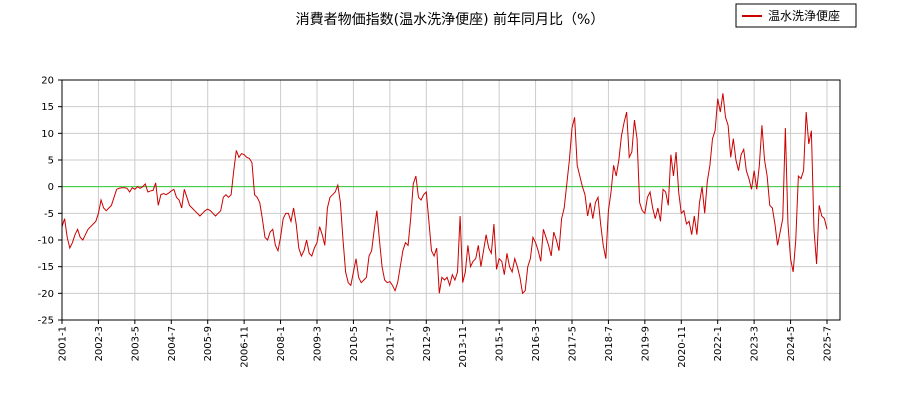 This screenshot has width=900, height=400. Describe the element at coordinates (51, 187) in the screenshot. I see `y-tick-label: 0` at that location.